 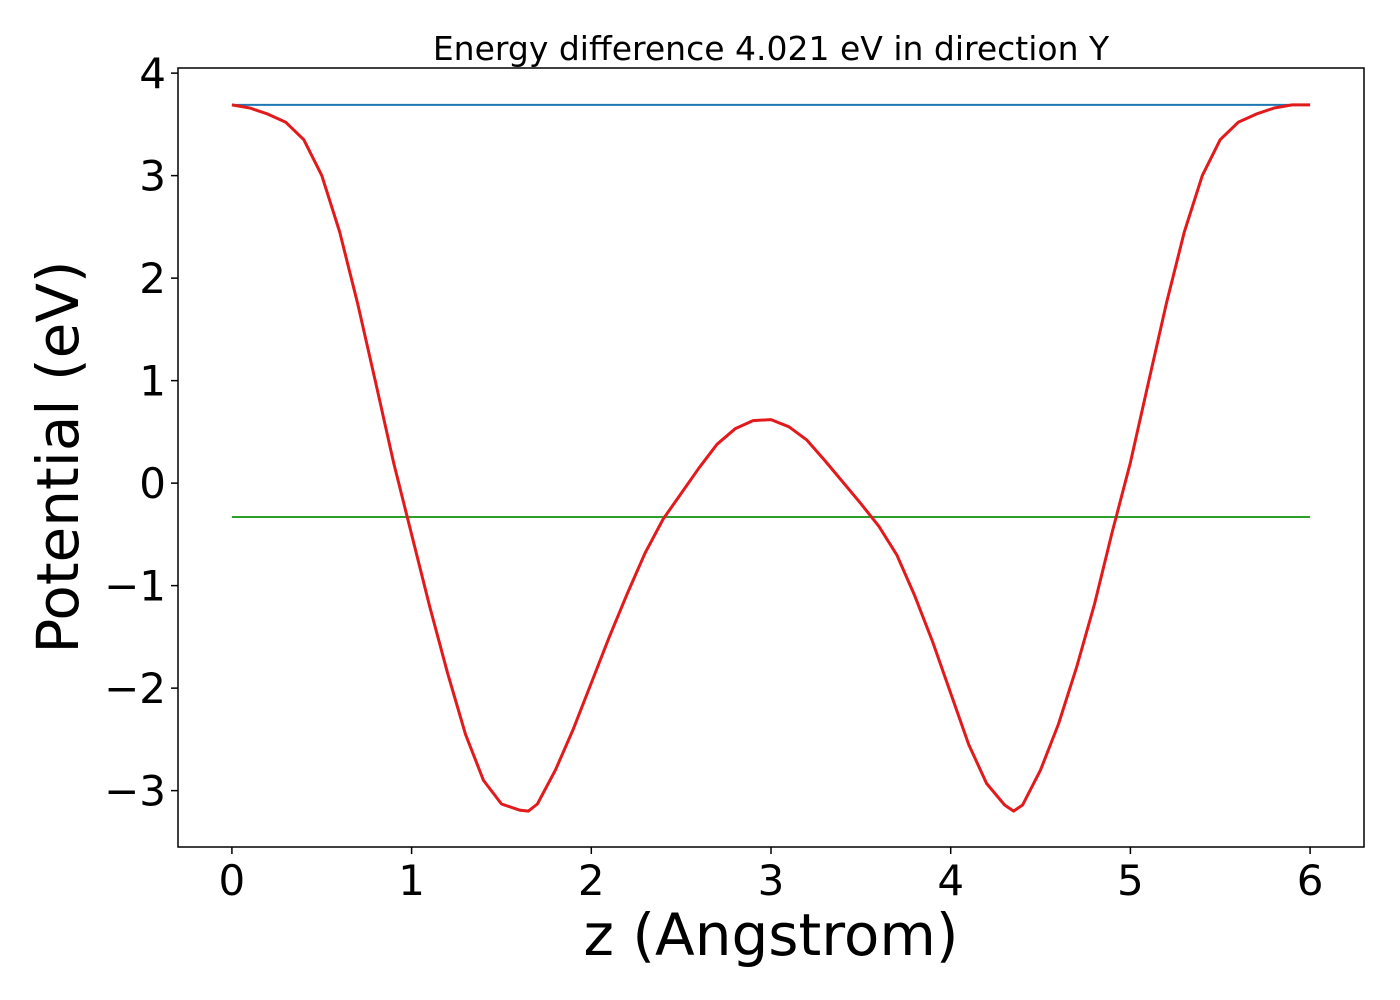 What do you see at coordinates (152, 483) in the screenshot?
I see `y-tick-label: 0` at bounding box center [152, 483].